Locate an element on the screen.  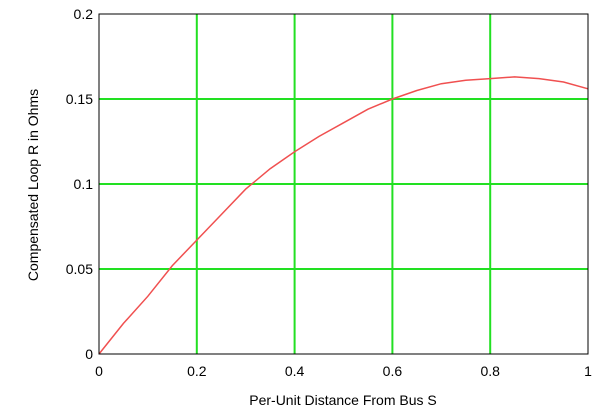
x-tick-label: 1 is located at coordinates (588, 371).